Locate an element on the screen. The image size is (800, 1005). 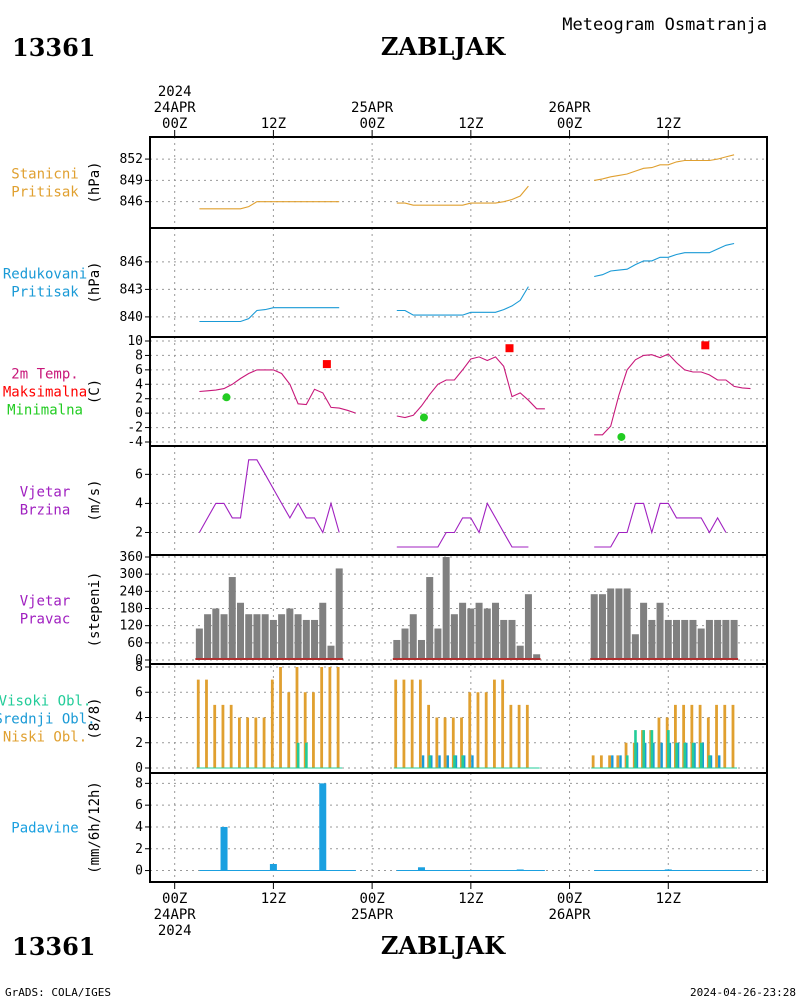
y-tick-label: 60 is located at coordinates (135, 643).